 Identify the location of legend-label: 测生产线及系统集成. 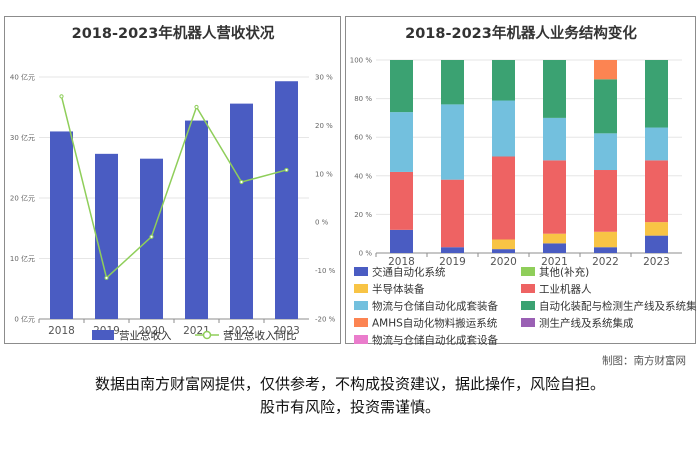
(586, 323).